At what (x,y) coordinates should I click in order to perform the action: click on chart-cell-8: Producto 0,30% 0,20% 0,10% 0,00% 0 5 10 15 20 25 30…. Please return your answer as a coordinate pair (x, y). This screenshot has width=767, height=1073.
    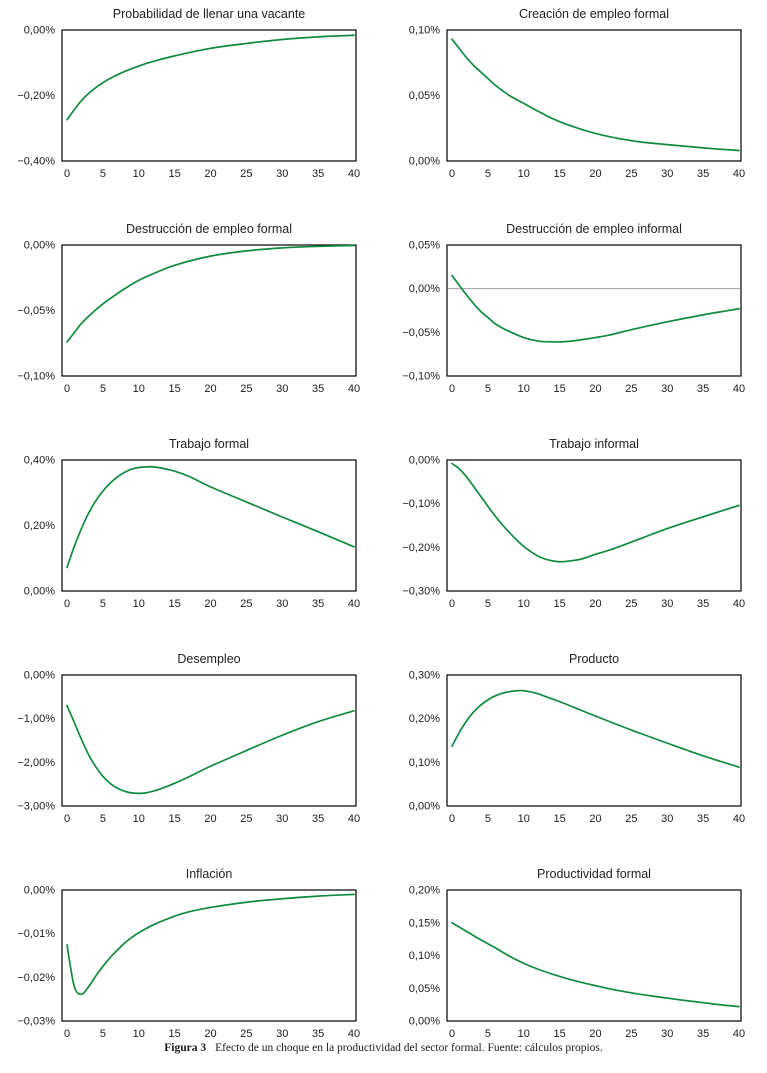
    Looking at the image, I should click on (575, 752).